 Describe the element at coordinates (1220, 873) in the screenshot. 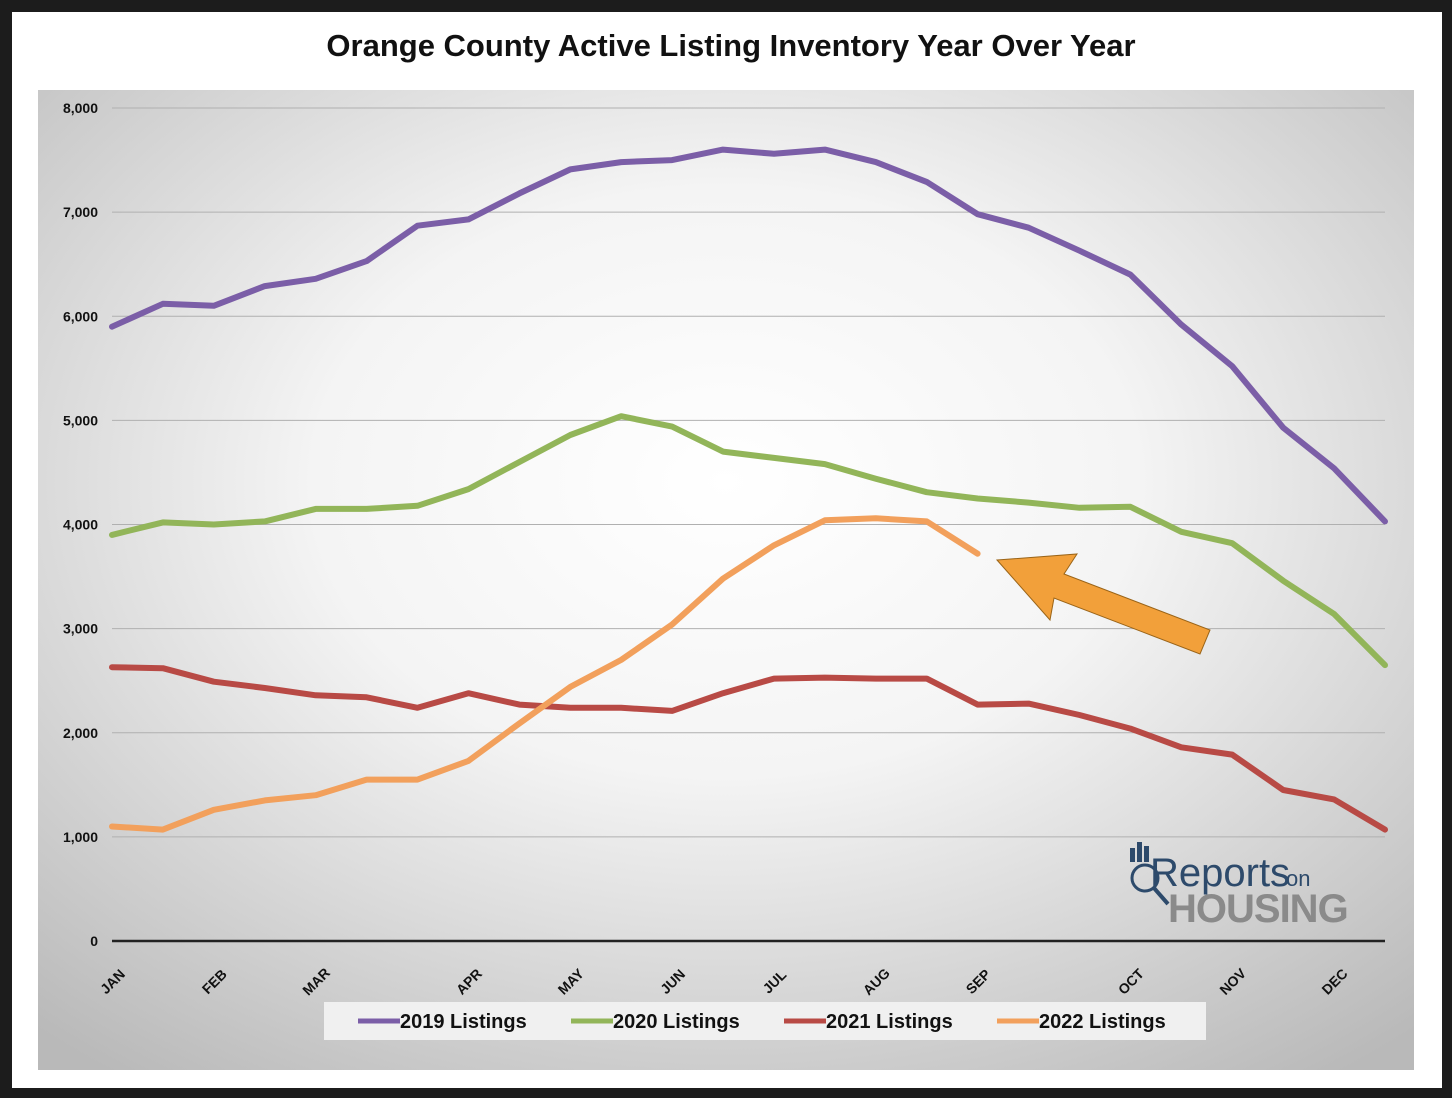

I see `logo-reports-text: Reports` at that location.